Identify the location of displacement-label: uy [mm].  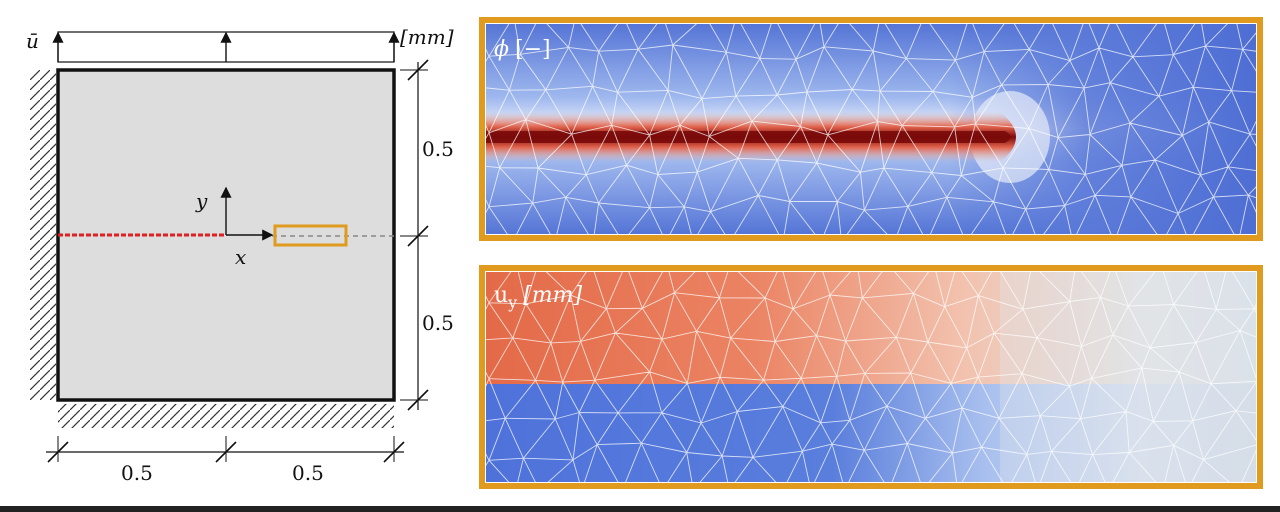
(538, 297).